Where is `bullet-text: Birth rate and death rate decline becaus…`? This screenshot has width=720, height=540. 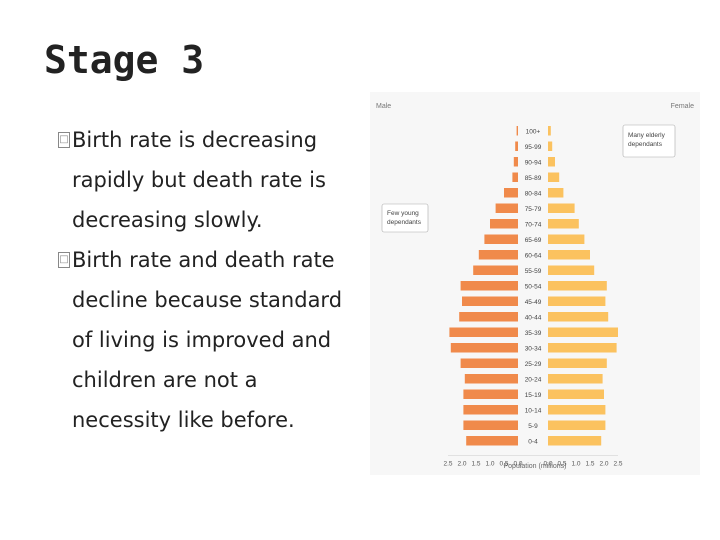
bullet-text: Birth rate and death rate decline becaus… is located at coordinates (207, 340).